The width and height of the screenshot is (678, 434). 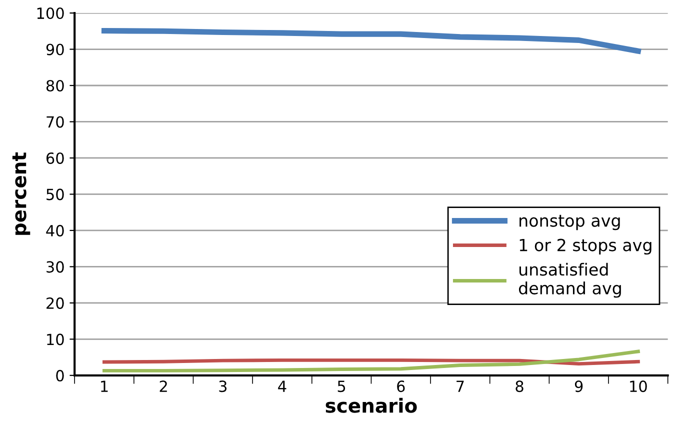 I want to click on y-tick-label: 0, so click(x=60, y=376).